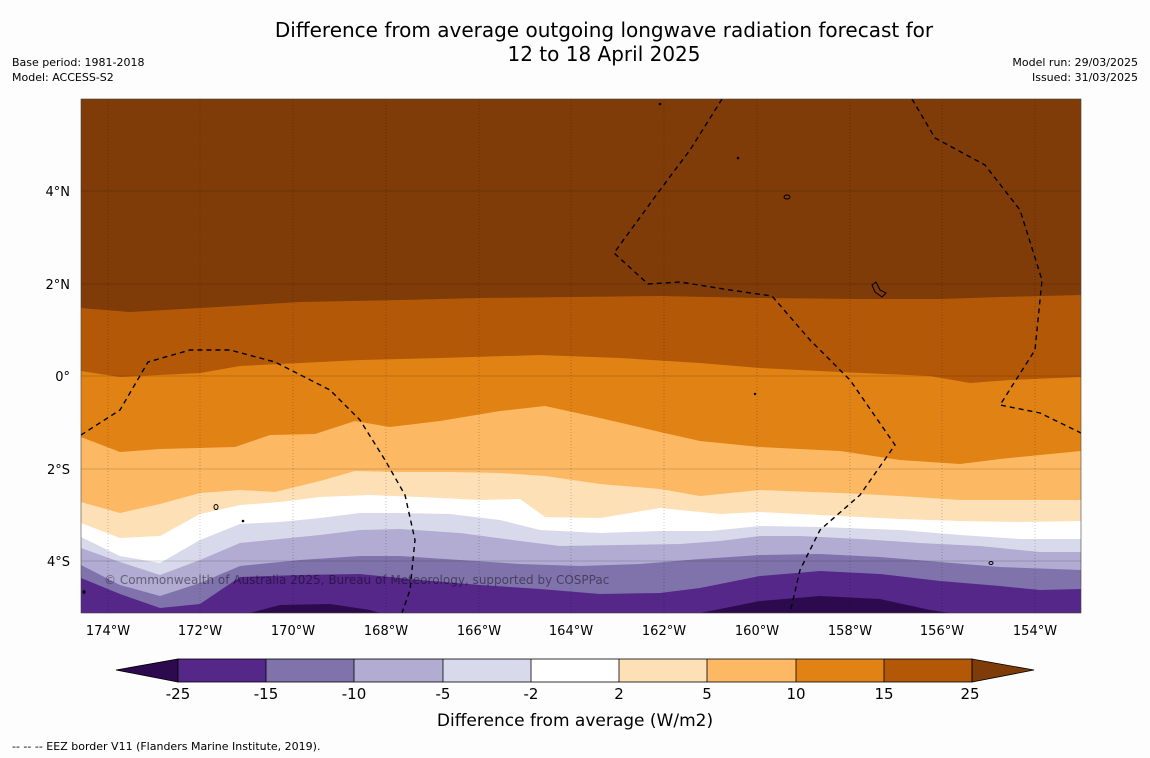 The image size is (1150, 758). I want to click on colorbar-tick: 10, so click(795, 694).